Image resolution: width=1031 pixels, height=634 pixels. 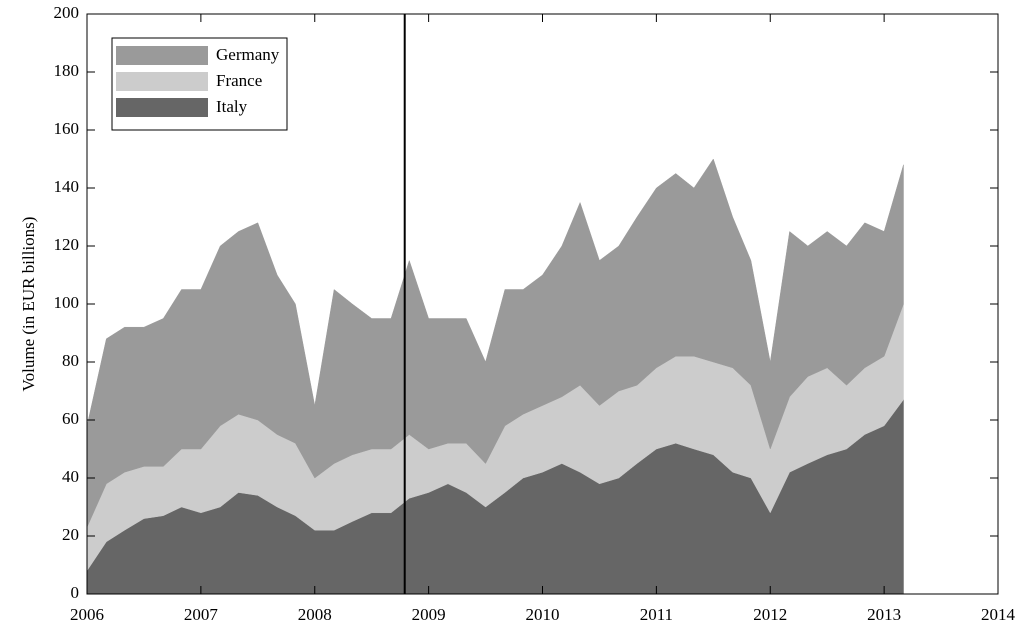 I want to click on y-tick-label: 40, so click(x=70, y=476).